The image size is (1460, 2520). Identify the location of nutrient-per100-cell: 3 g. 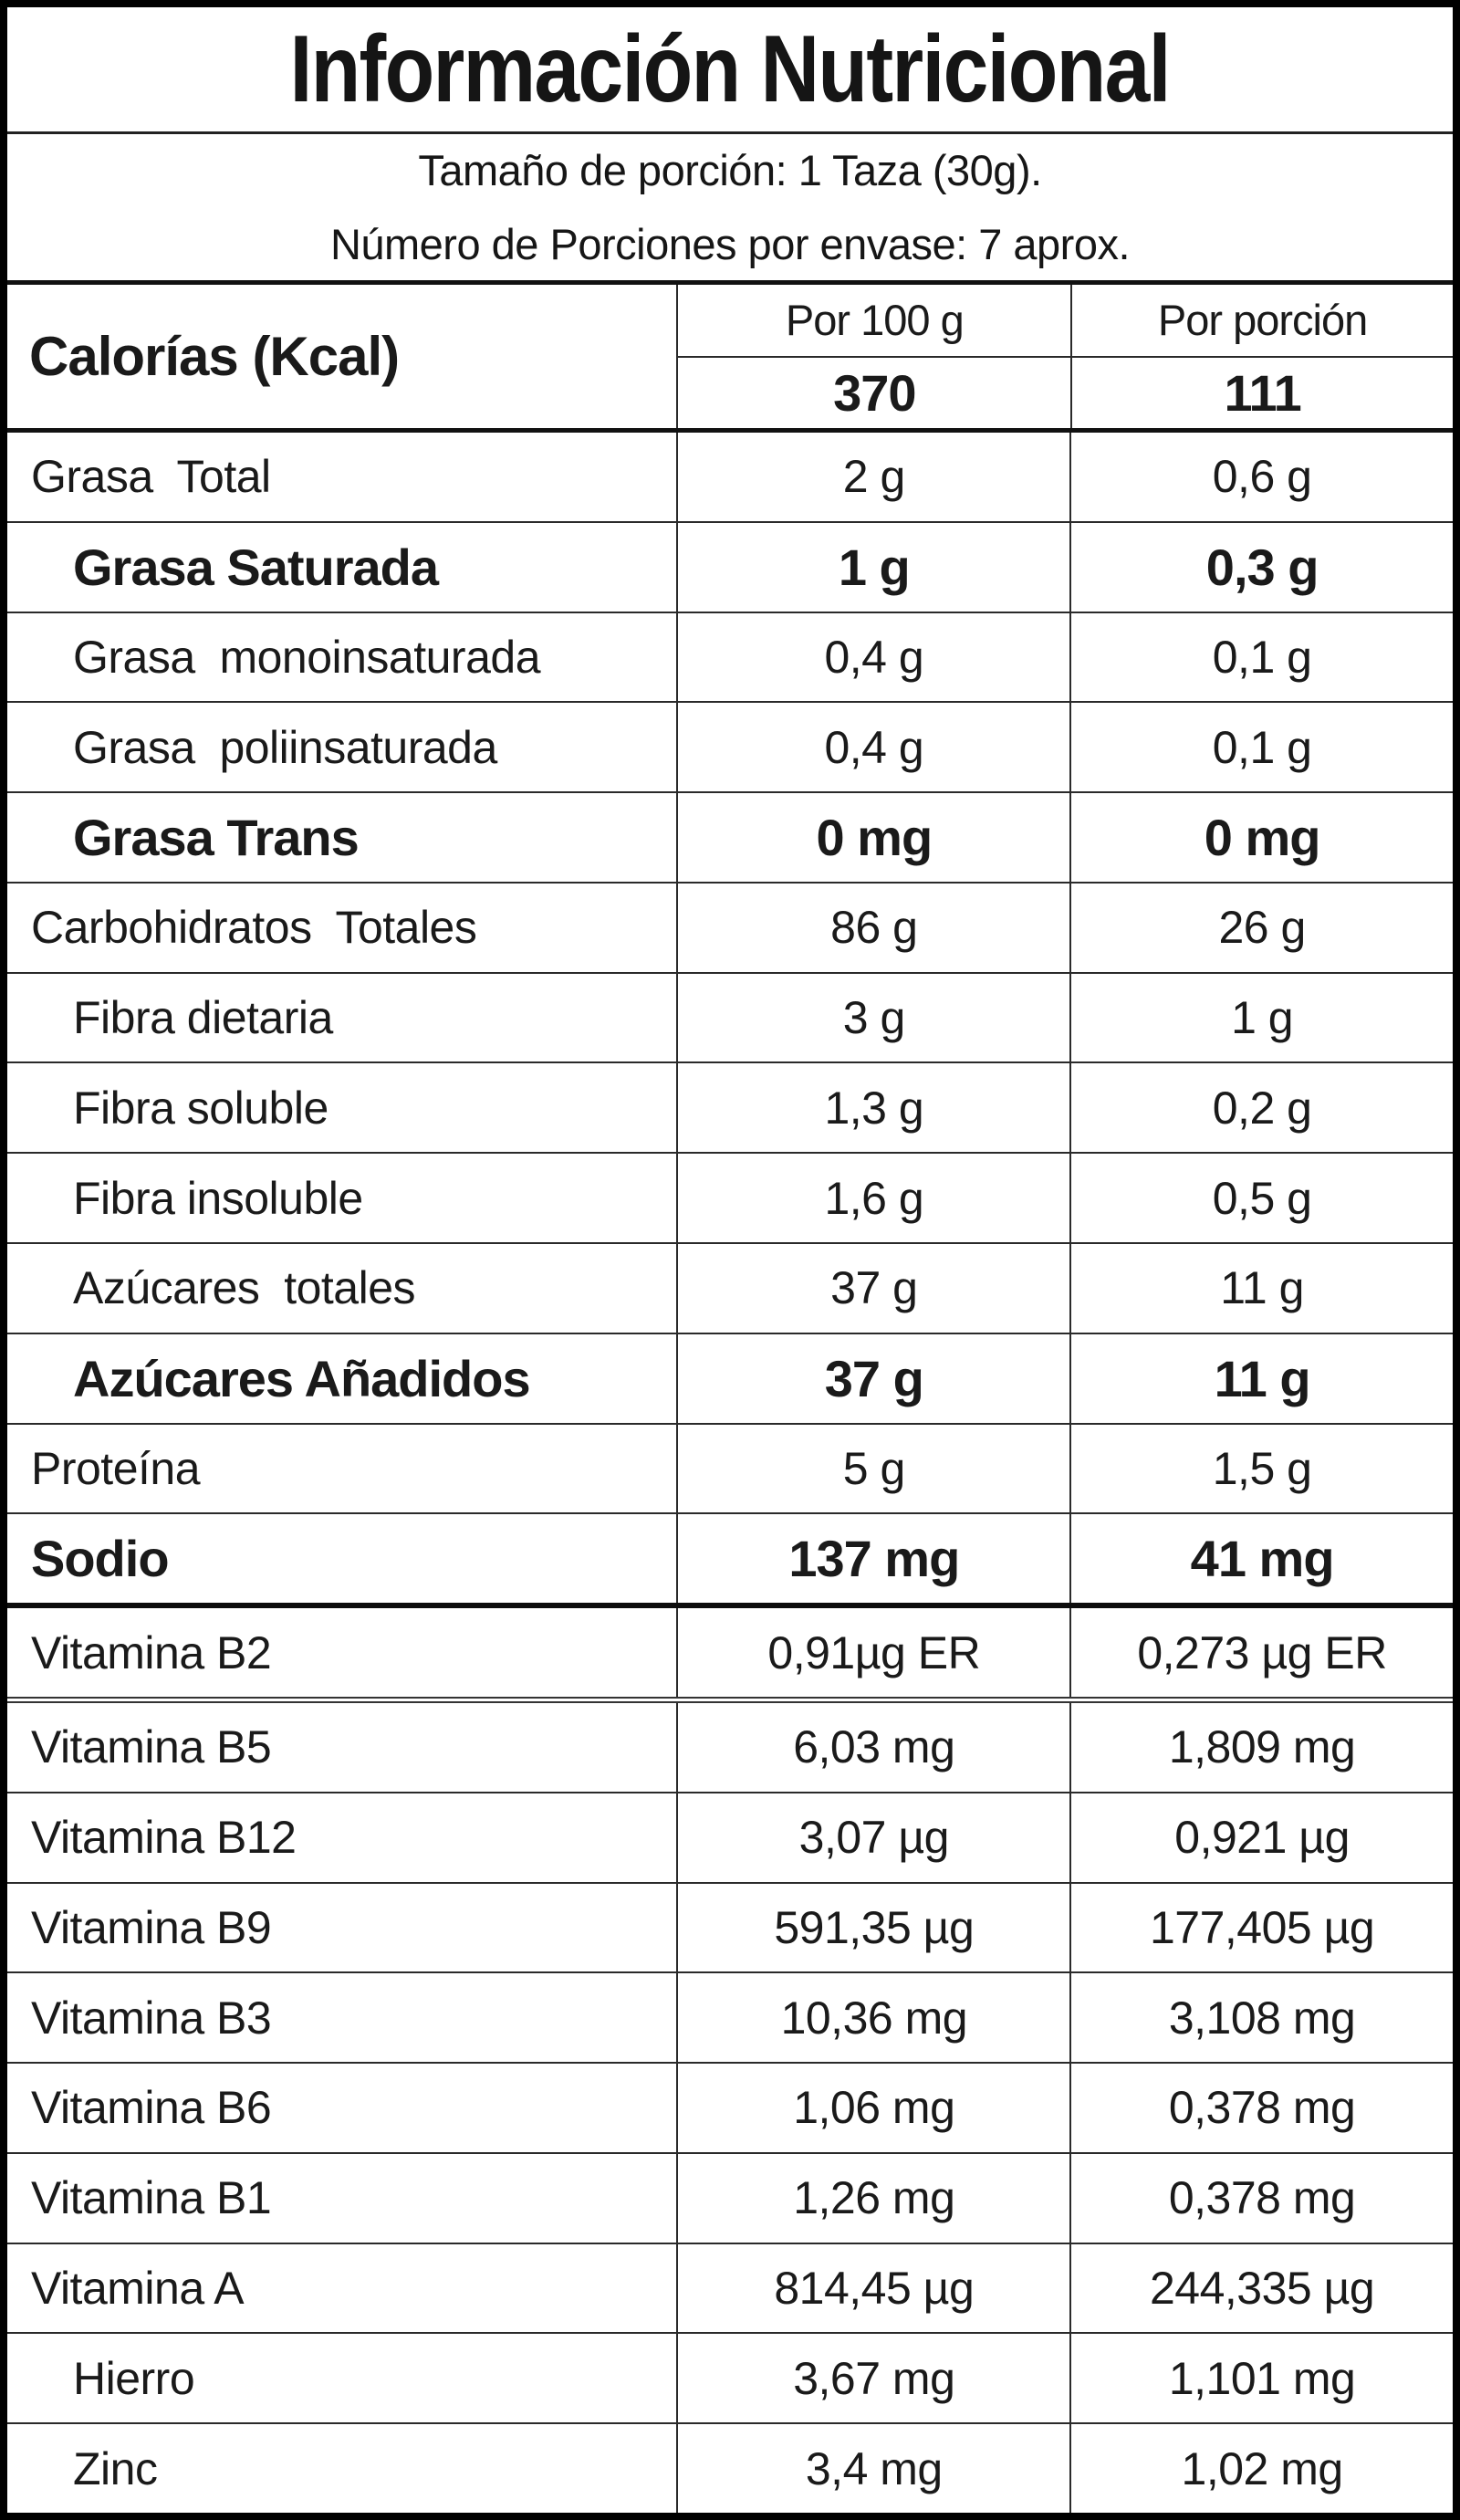
(872, 1017).